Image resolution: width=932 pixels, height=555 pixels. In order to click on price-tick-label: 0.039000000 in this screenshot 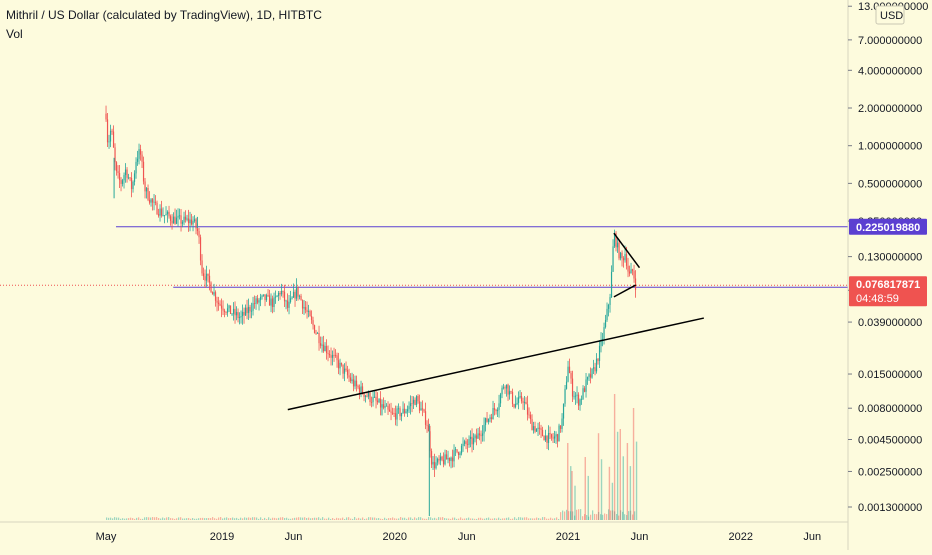, I will do `click(890, 323)`.